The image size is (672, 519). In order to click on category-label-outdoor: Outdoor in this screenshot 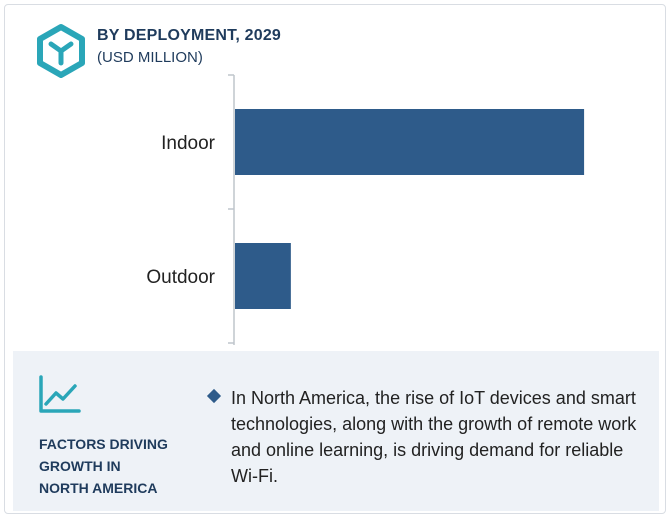, I will do `click(180, 277)`.